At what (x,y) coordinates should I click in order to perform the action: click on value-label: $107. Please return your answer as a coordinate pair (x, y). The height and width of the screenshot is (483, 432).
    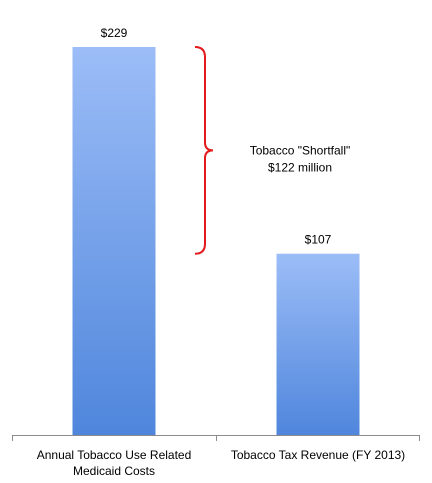
    Looking at the image, I should click on (318, 240).